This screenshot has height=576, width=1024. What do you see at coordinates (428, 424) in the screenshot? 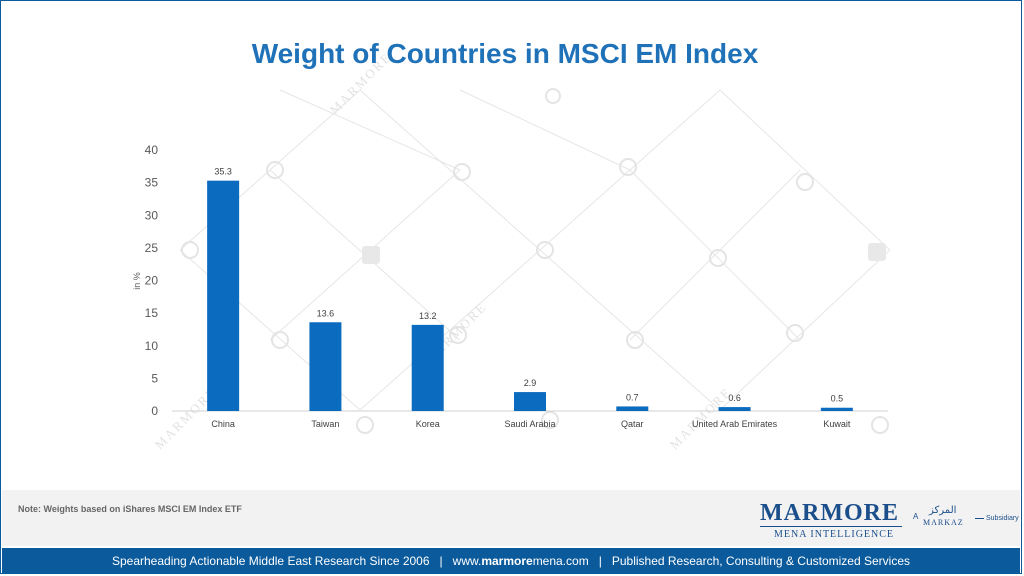
I see `x-tick-label: Korea` at bounding box center [428, 424].